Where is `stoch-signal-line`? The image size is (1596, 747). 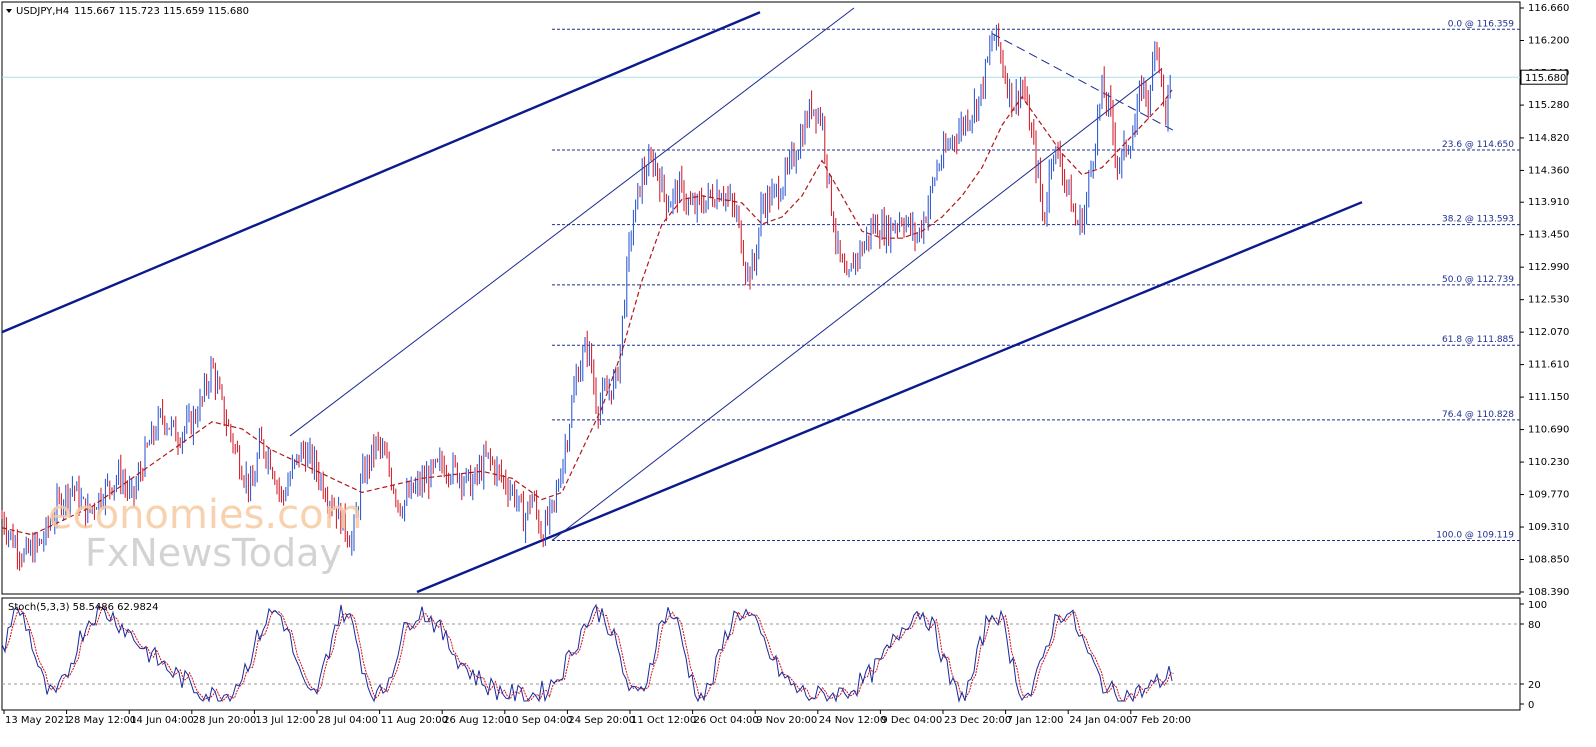 stoch-signal-line is located at coordinates (588, 653).